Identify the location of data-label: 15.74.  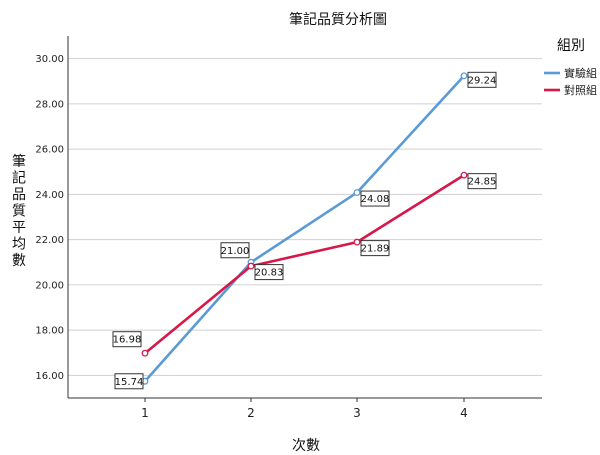
(129, 382).